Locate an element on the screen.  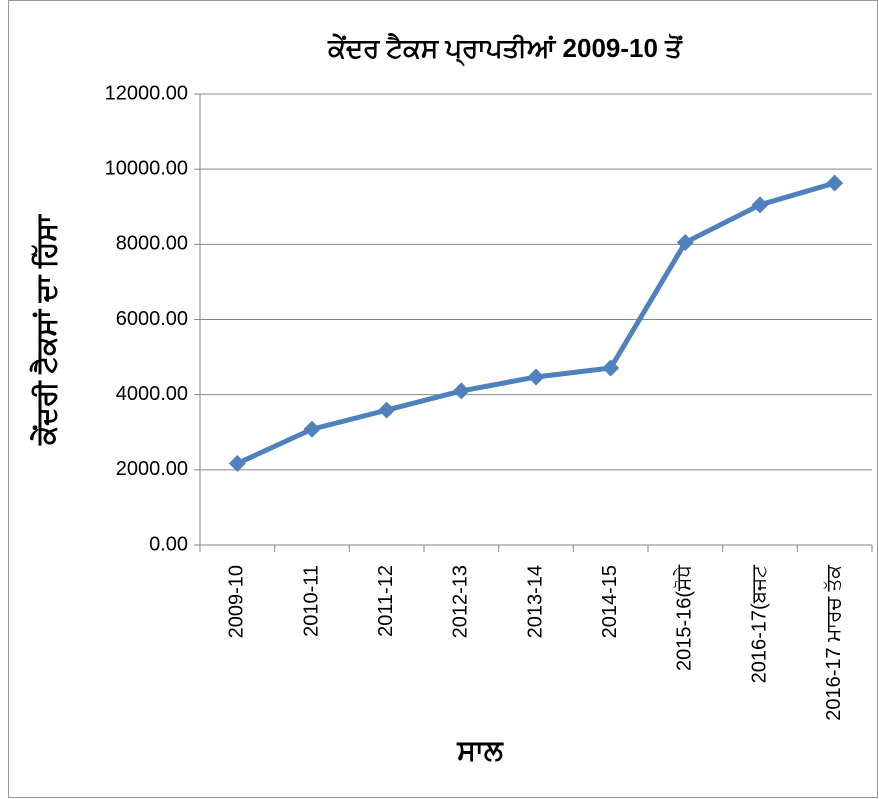
y-tick-label: 2000.00 is located at coordinates (152, 469).